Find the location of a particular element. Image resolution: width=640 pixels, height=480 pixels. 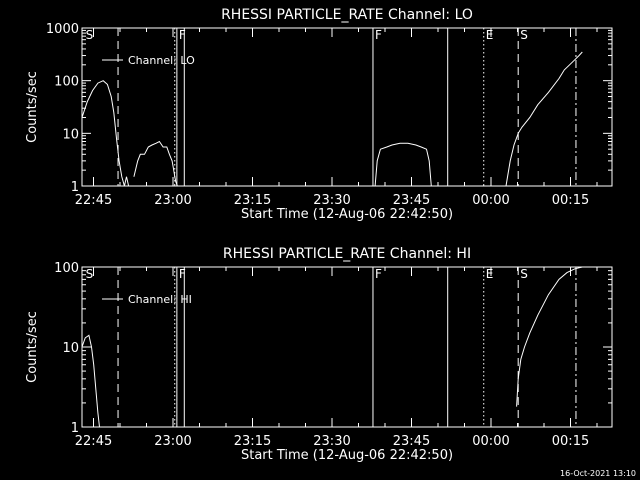

event-marker-label-1-5: F is located at coordinates (378, 274).